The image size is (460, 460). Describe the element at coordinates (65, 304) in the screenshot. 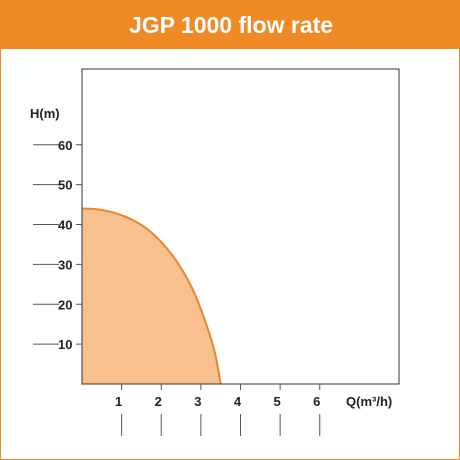

I see `y-tick-label: 20` at that location.